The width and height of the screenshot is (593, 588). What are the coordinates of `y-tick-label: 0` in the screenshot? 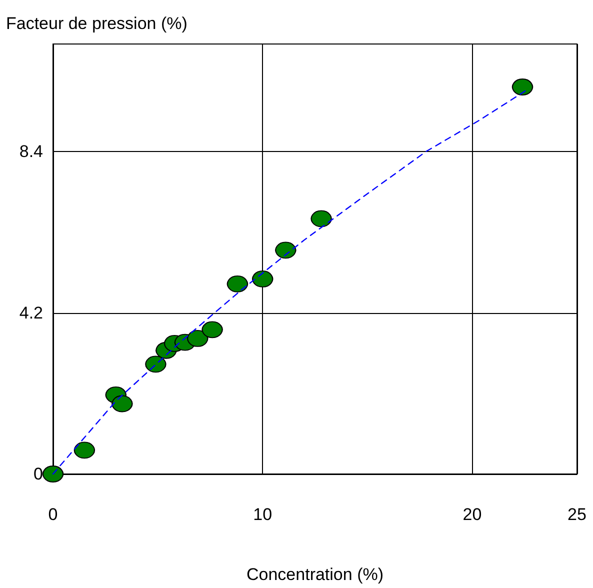 It's located at (38, 474).